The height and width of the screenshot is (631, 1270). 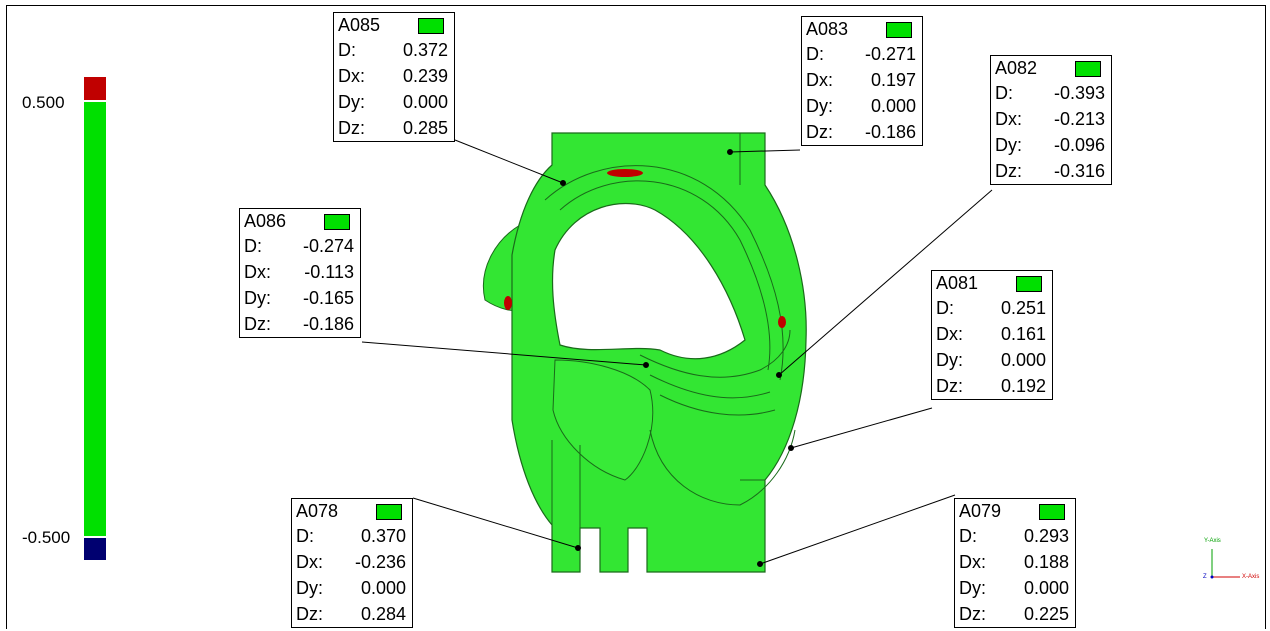 I want to click on value-d: 0.251, so click(x=1023, y=308).